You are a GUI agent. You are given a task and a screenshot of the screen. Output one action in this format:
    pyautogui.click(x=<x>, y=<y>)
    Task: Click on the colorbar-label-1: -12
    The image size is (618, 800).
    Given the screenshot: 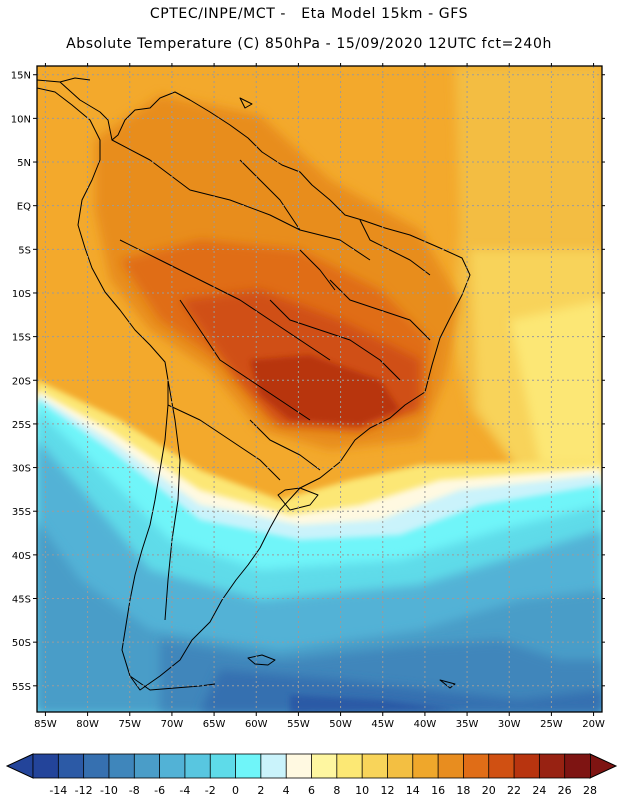 What is the action you would take?
    pyautogui.click(x=84, y=790)
    